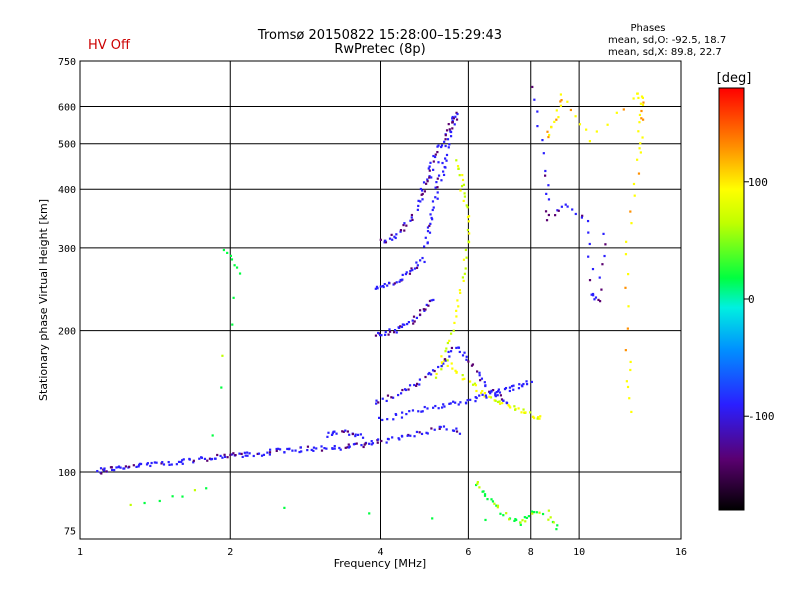  Describe the element at coordinates (230, 552) in the screenshot. I see `x-tick-label: 2` at that location.